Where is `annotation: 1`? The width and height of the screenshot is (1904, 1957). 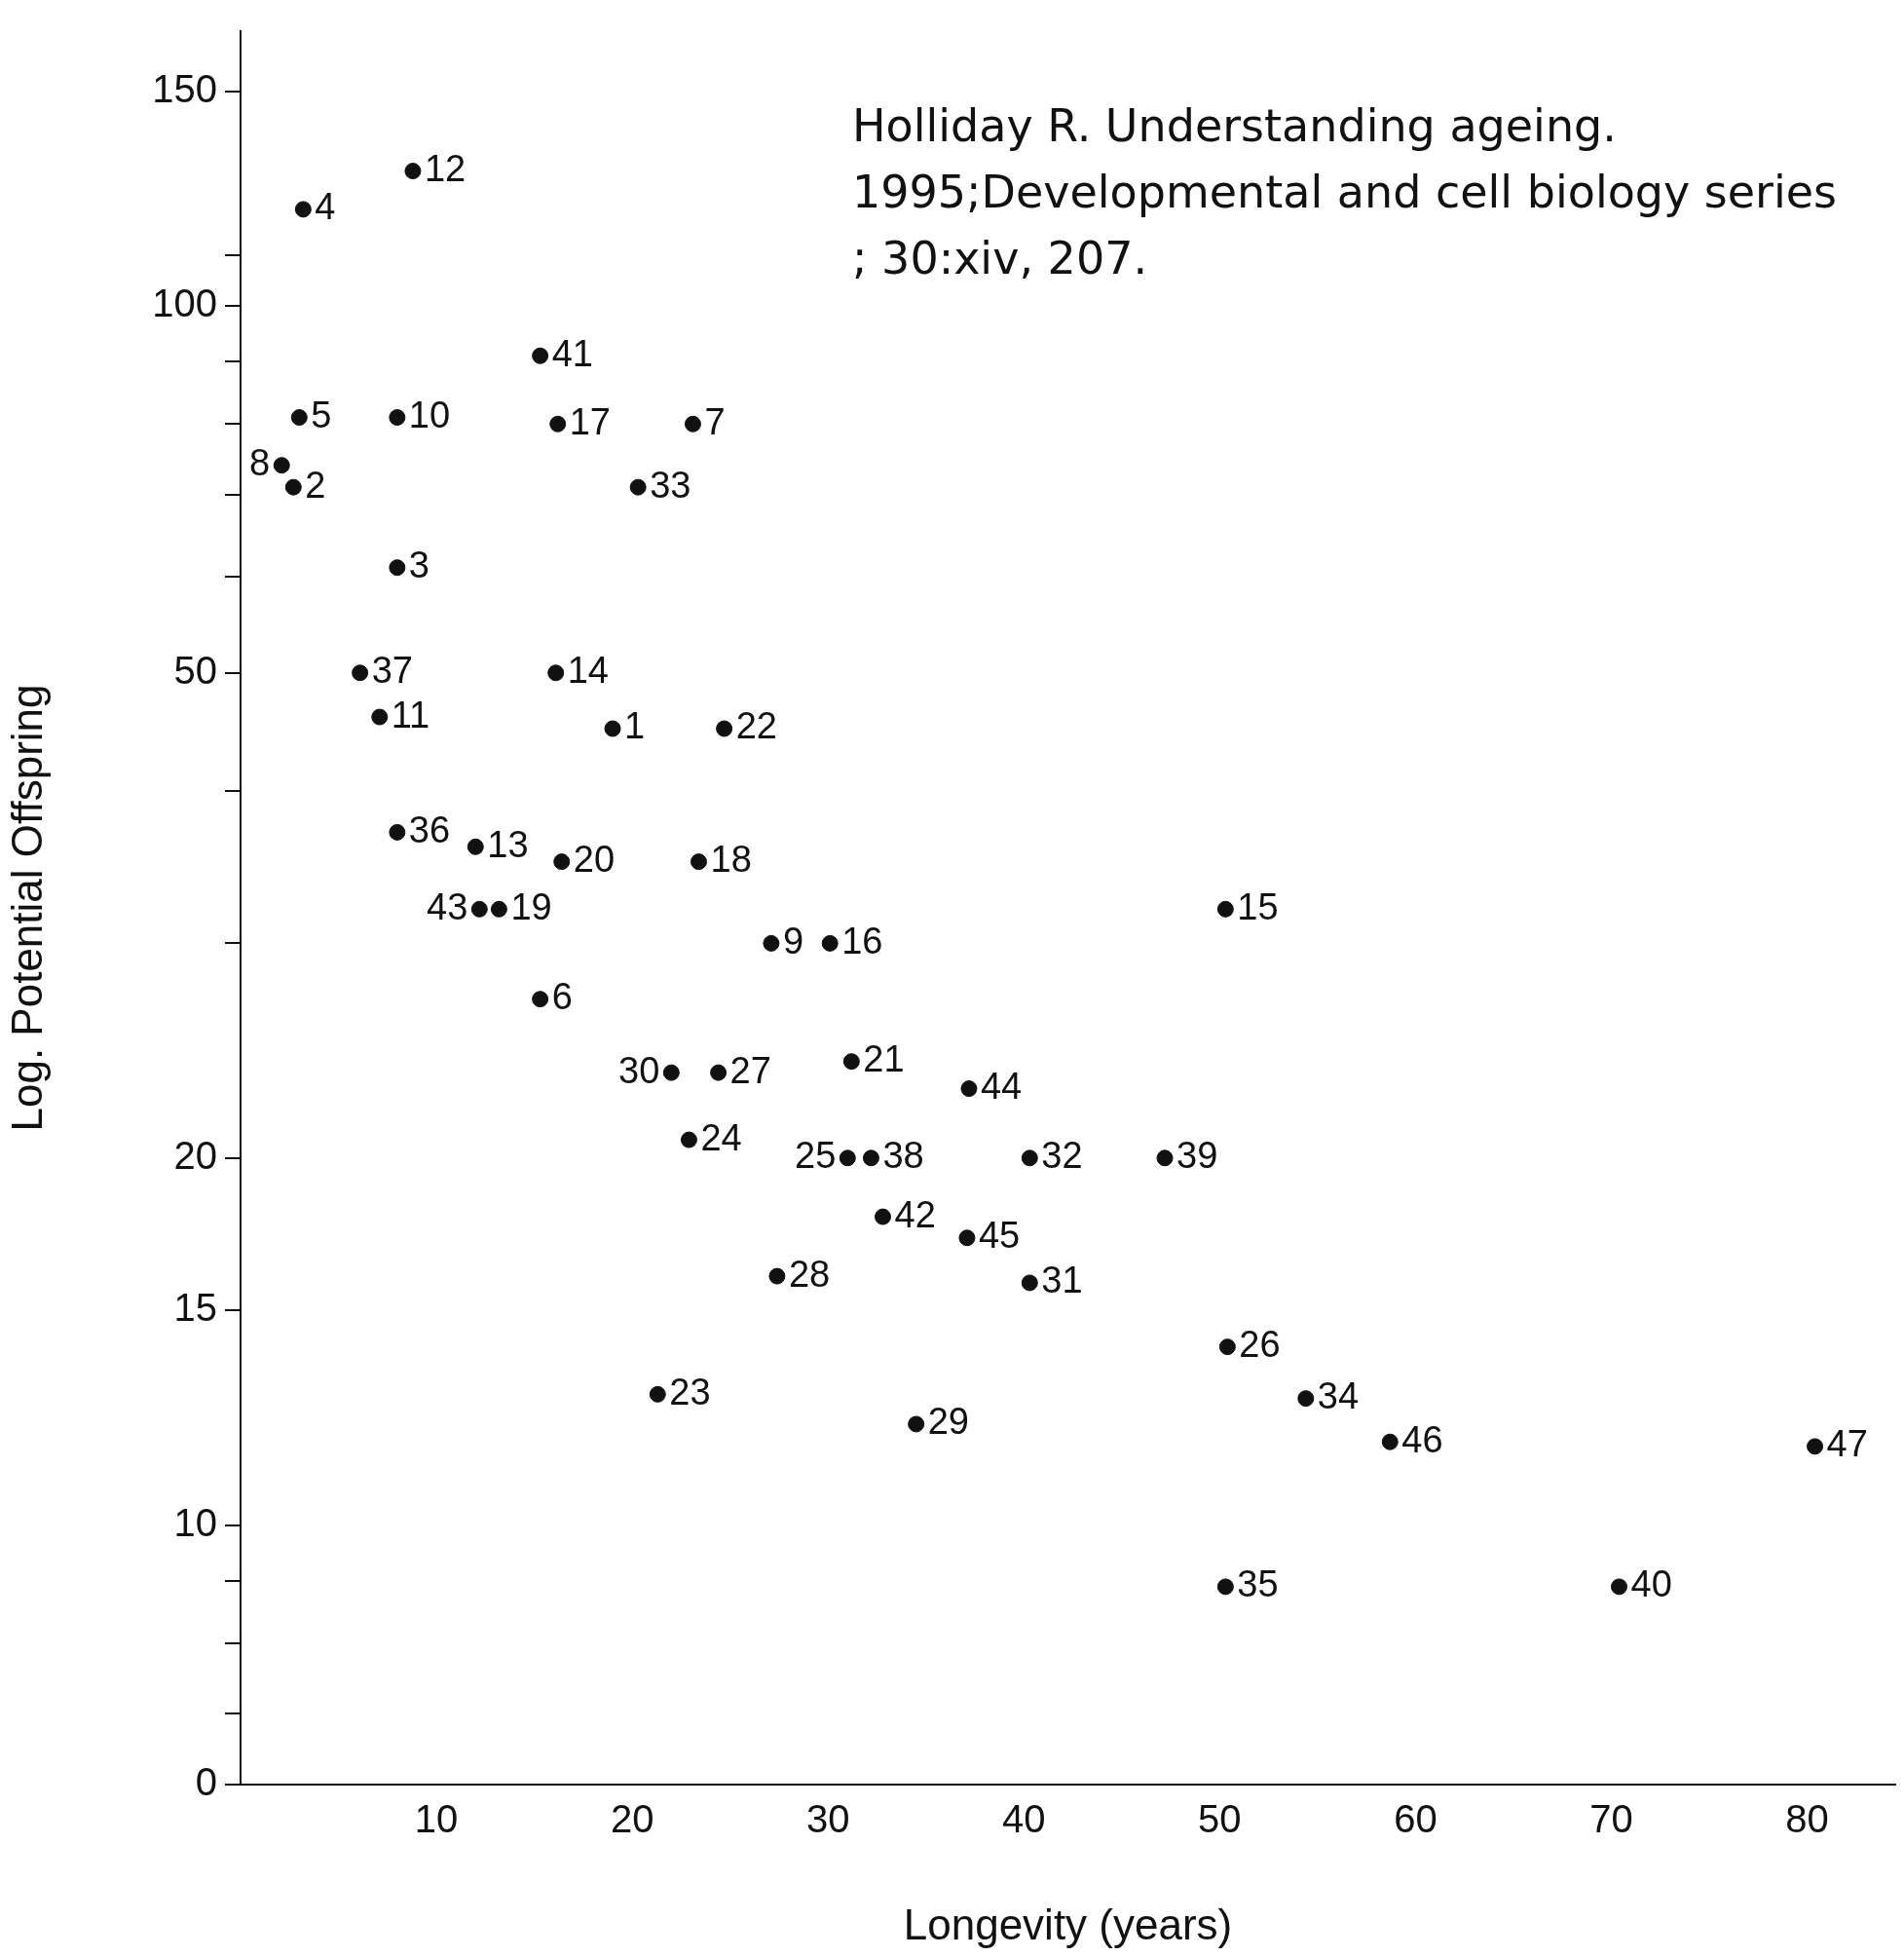
annotation: 1 is located at coordinates (635, 726).